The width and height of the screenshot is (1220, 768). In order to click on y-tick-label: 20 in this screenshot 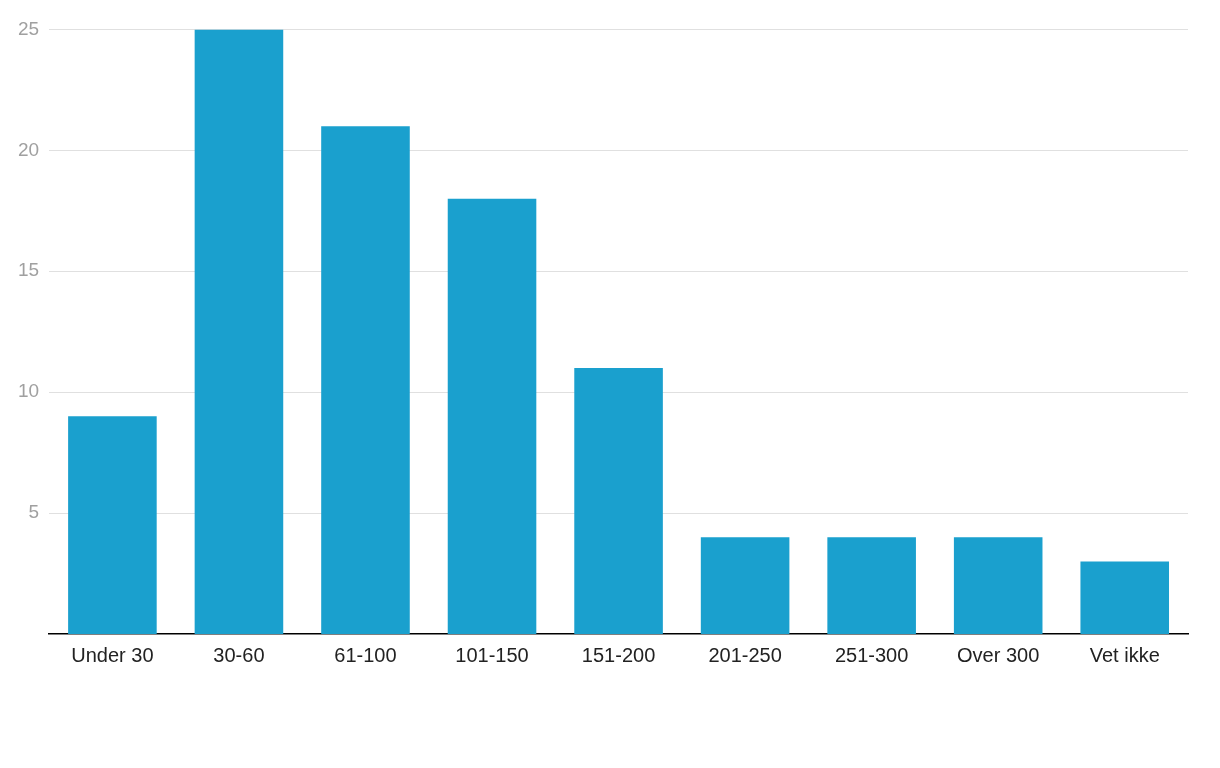, I will do `click(28, 149)`.